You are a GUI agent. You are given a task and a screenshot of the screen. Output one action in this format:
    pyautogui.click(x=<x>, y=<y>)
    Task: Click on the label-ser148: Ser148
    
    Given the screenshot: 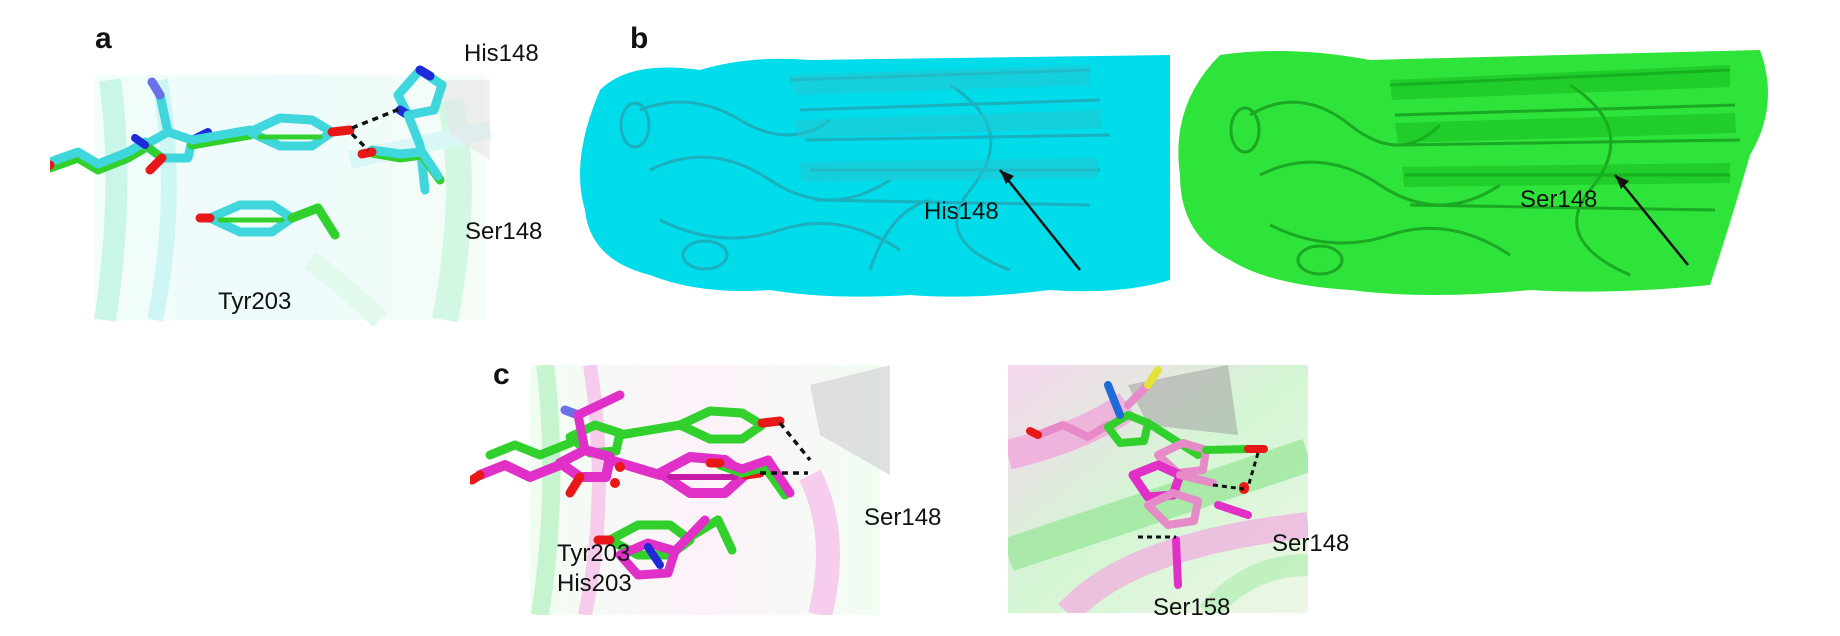 What is the action you would take?
    pyautogui.click(x=504, y=231)
    